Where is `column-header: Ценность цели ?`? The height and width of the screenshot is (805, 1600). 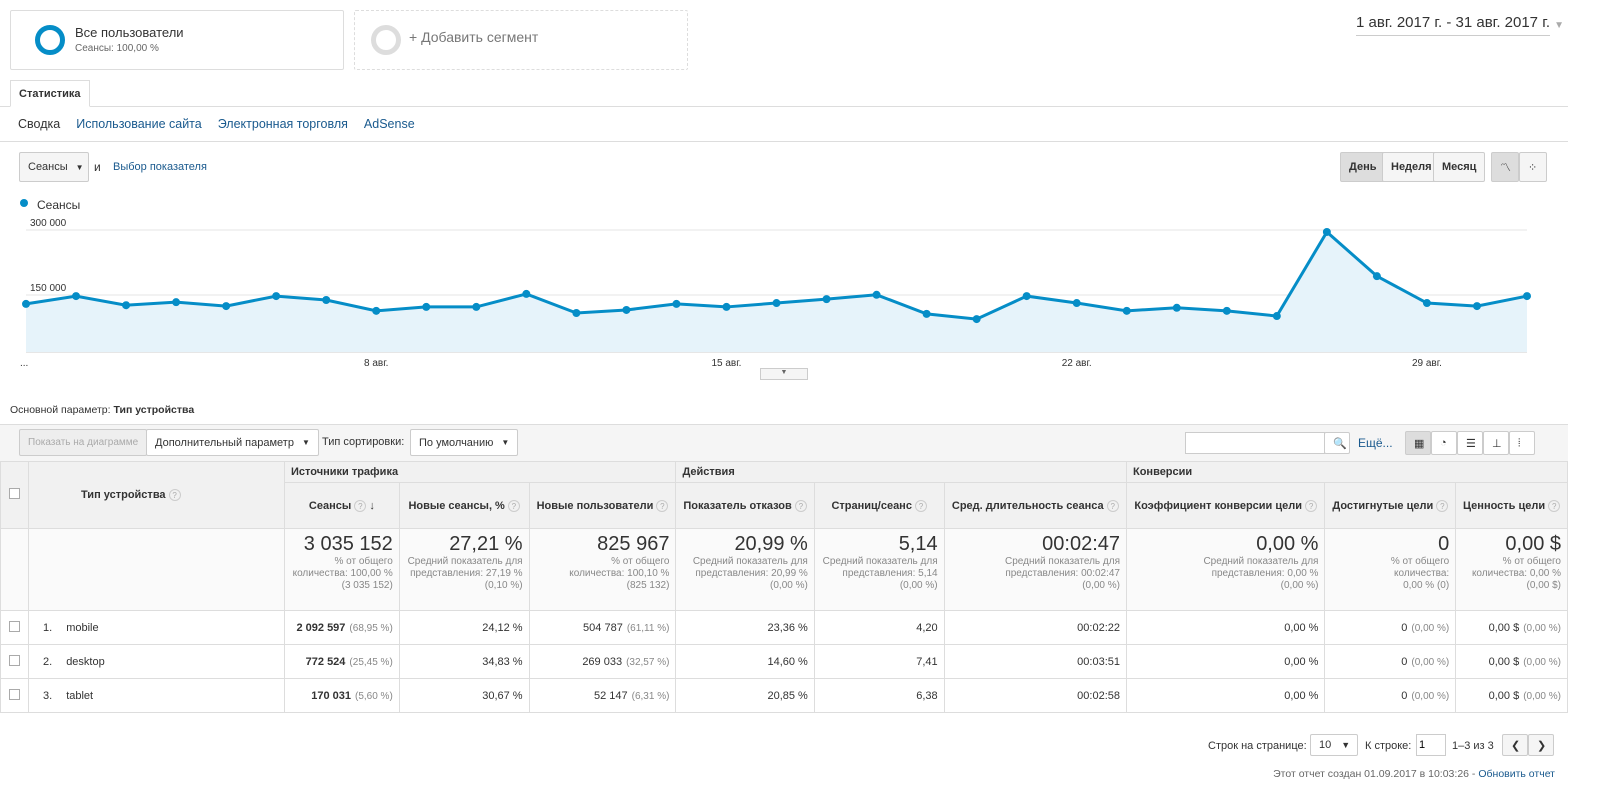 column-header: Ценность цели ? is located at coordinates (1511, 505).